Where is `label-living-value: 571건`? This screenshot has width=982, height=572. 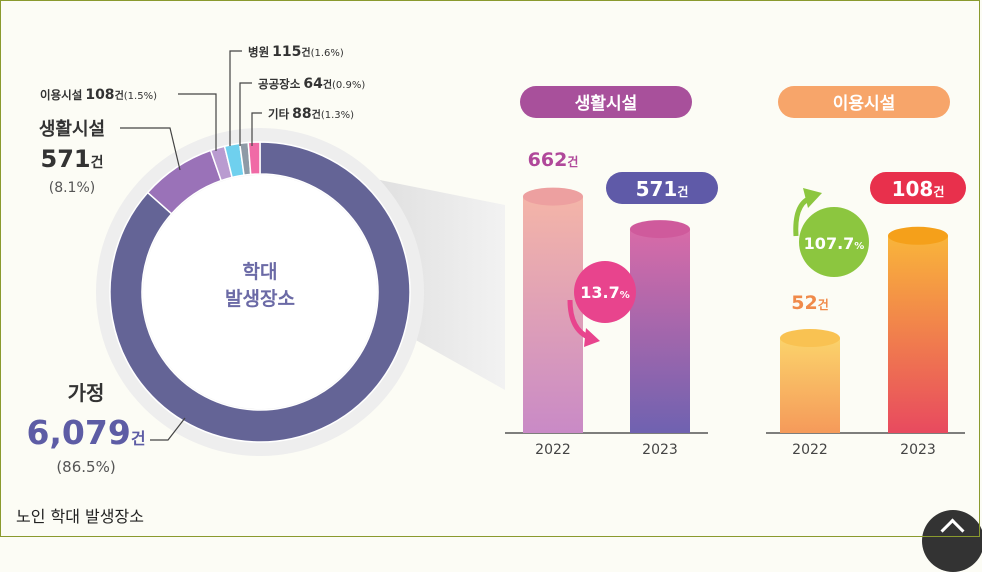 label-living-value: 571건 is located at coordinates (72, 159).